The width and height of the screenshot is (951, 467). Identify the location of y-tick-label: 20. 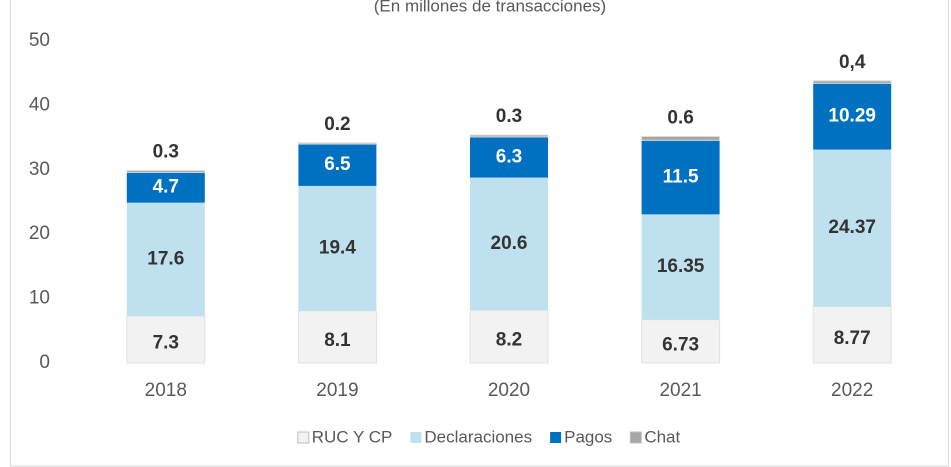
(39, 233).